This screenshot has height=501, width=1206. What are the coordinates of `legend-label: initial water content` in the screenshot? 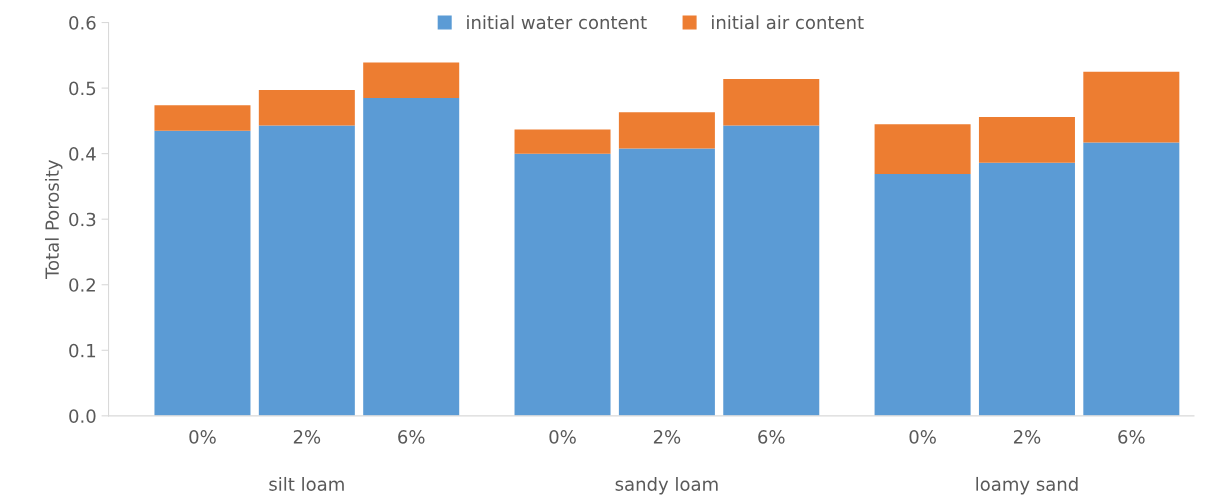 It's located at (557, 22).